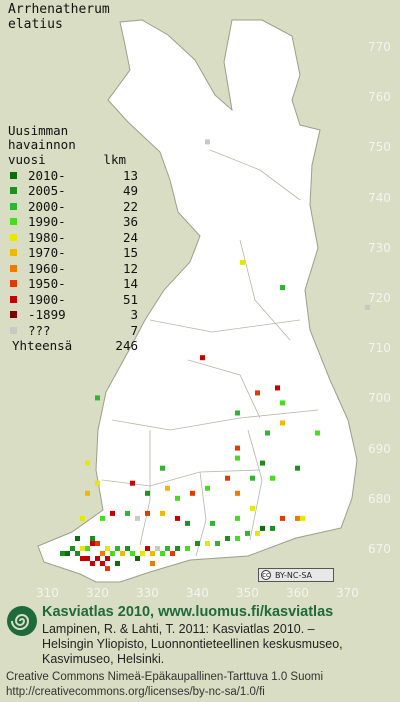 The image size is (400, 702). I want to click on legend-row: 1970- 15, so click(73, 253).